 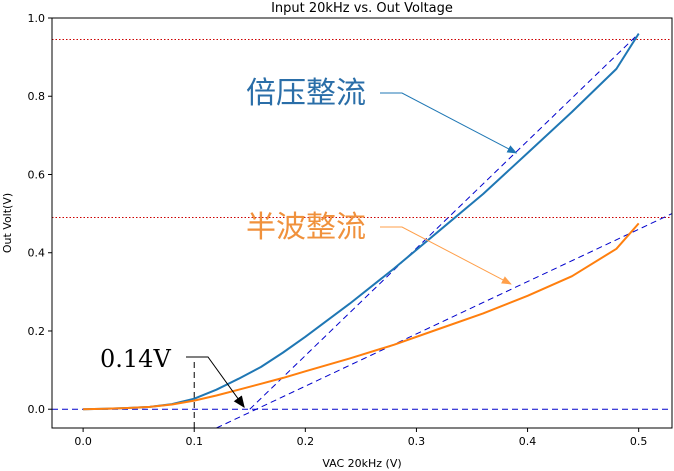 I want to click on annotation-half-arrow, so click(x=446, y=255).